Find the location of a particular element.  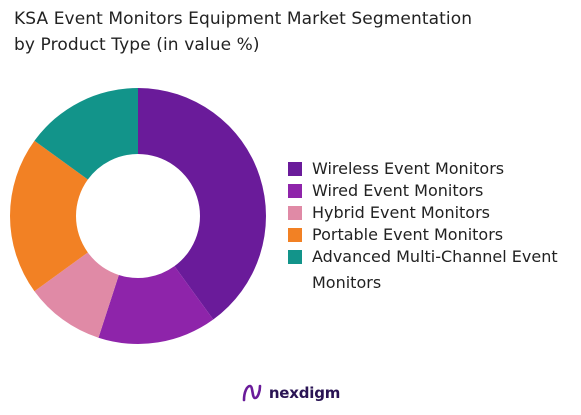

legend-item-portable: Portable Event Monitors is located at coordinates (433, 235).